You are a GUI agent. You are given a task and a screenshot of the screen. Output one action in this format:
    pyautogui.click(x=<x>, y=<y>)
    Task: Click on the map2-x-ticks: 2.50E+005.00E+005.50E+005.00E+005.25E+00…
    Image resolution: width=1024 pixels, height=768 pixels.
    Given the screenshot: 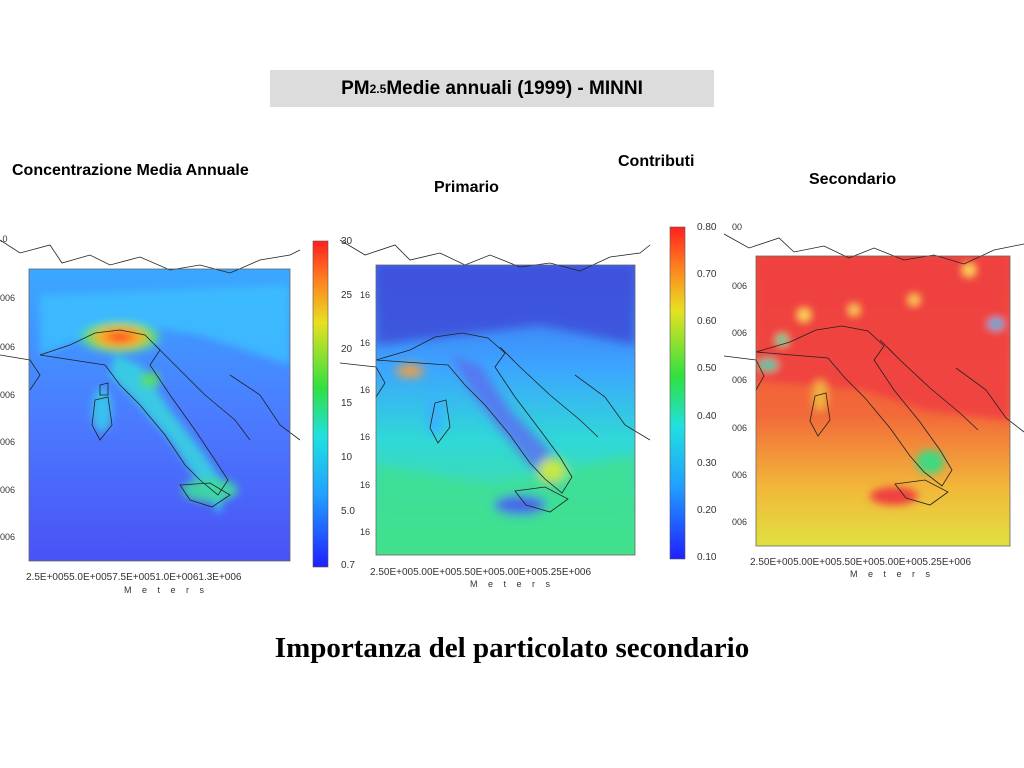 What is the action you would take?
    pyautogui.click(x=481, y=572)
    